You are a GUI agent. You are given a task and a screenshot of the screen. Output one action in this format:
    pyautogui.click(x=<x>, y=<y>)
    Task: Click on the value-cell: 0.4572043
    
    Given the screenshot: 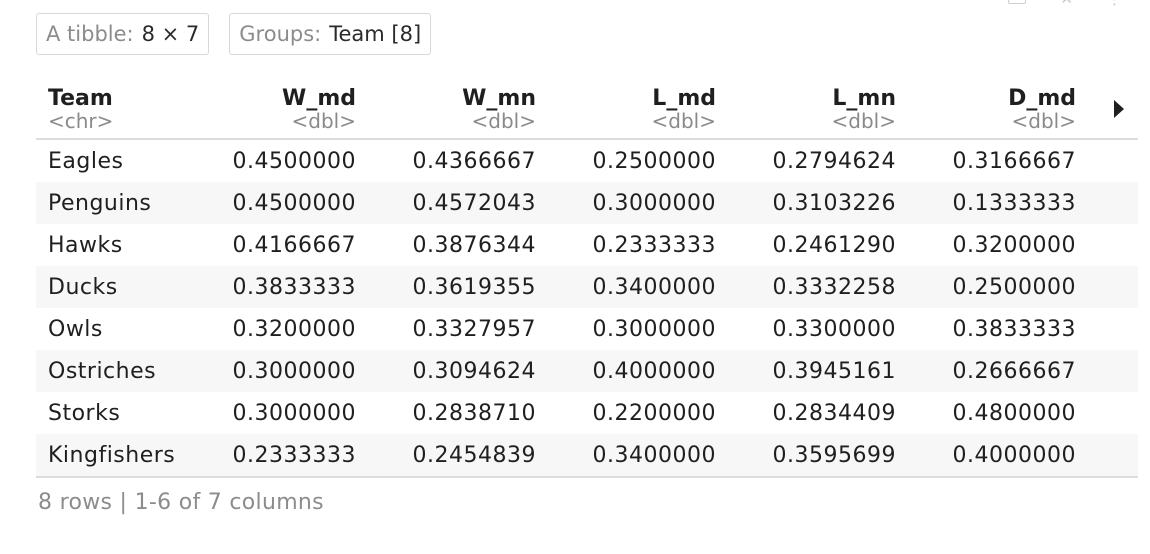 What is the action you would take?
    pyautogui.click(x=482, y=203)
    